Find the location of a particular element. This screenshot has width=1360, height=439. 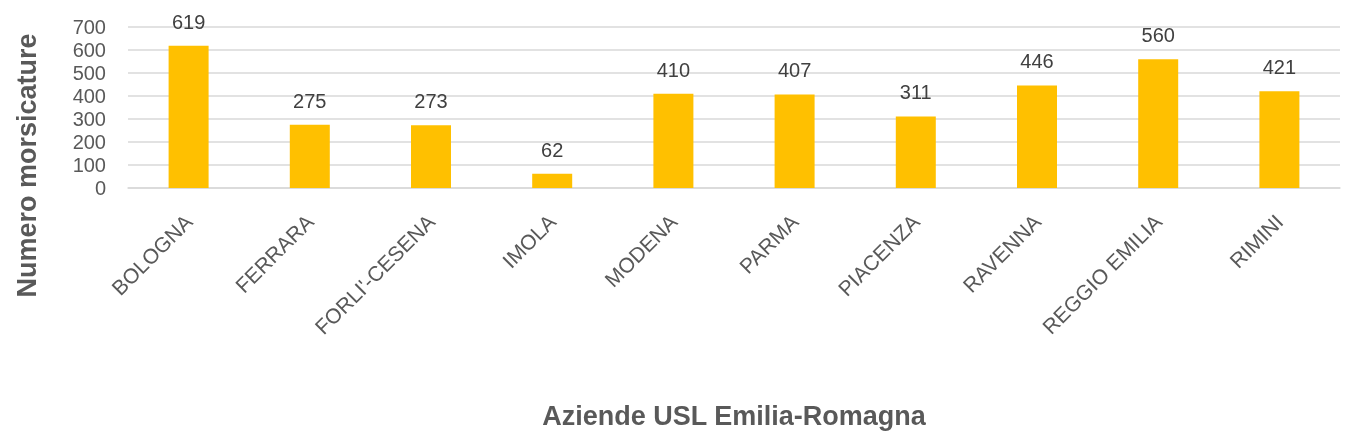

data-label: 560 is located at coordinates (1158, 35).